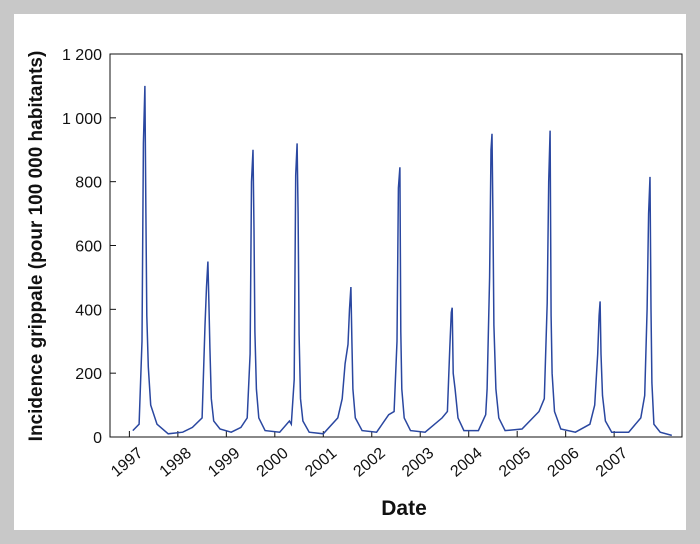  I want to click on x-axis-label: Date, so click(404, 508).